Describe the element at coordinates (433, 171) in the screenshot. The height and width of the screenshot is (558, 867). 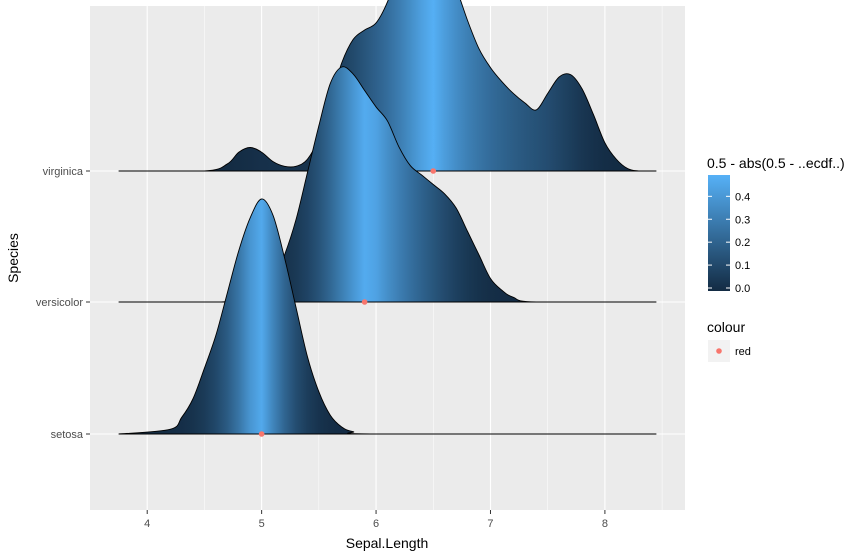
I see `median-point-virginica` at that location.